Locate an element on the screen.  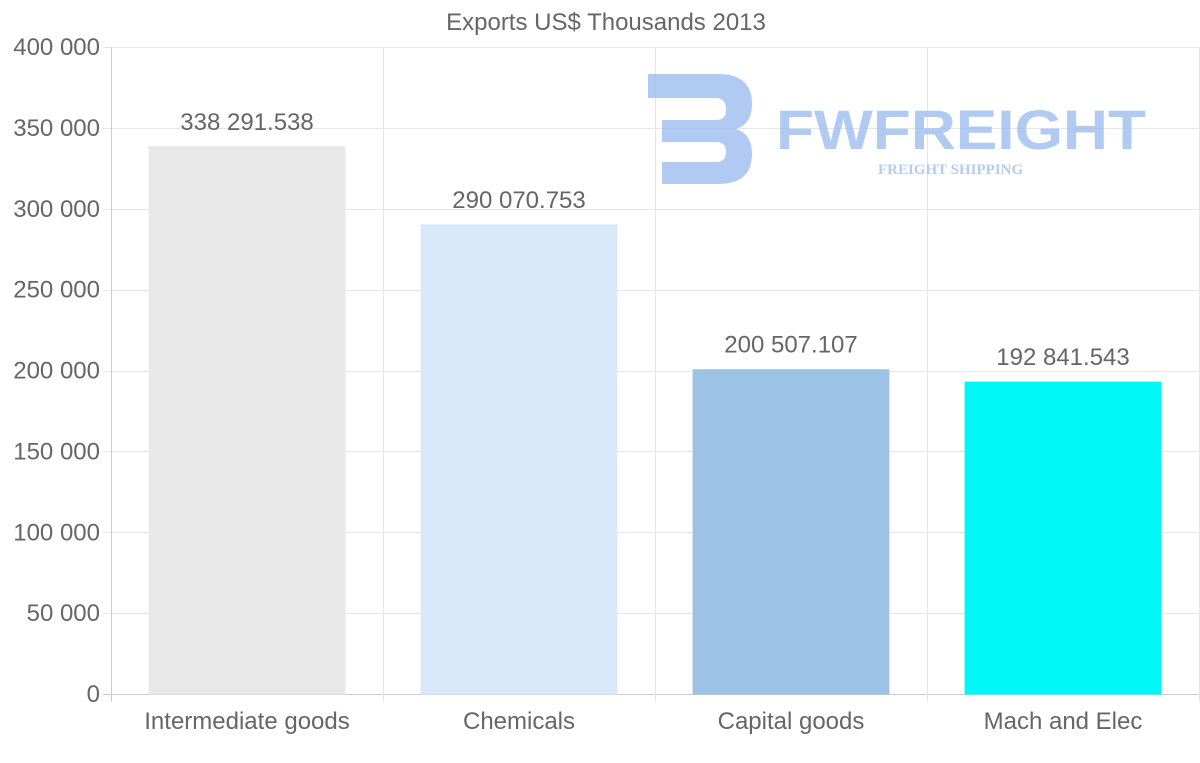
x-category-label: Chemicals is located at coordinates (519, 721).